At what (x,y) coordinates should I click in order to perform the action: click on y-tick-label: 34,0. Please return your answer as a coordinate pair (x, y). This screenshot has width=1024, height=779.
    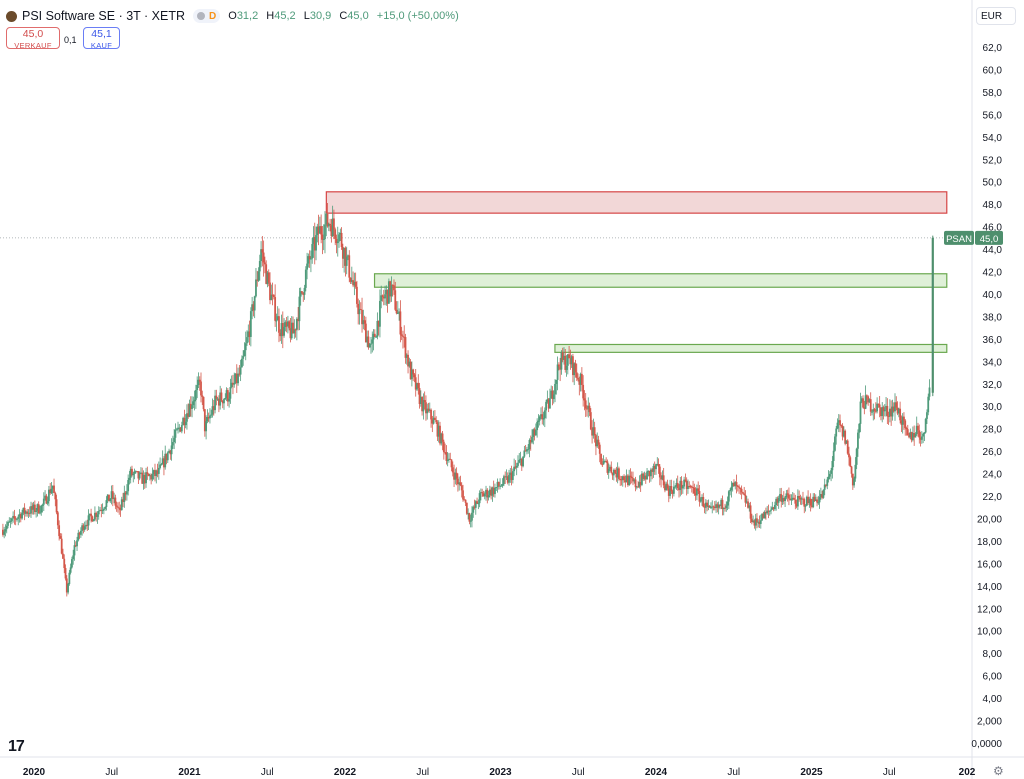
    Looking at the image, I should click on (993, 362).